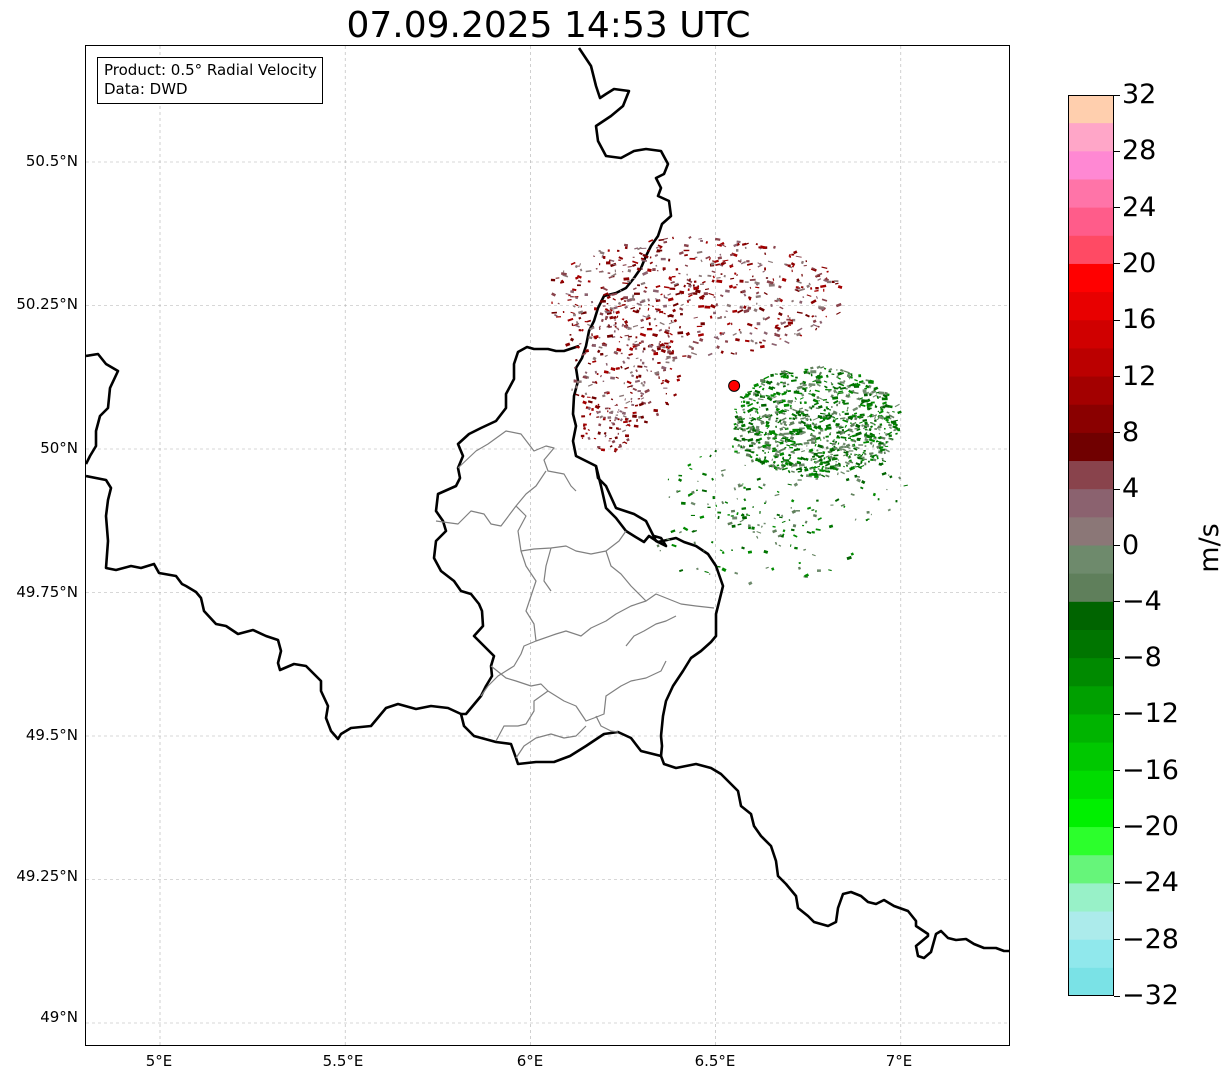 This screenshot has width=1225, height=1081. I want to click on border-west, so click(103, 408).